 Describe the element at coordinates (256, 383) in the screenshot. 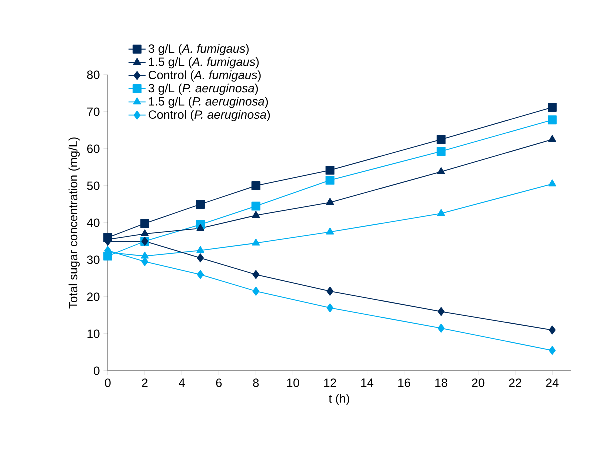

I see `x-tick-label: 8` at that location.